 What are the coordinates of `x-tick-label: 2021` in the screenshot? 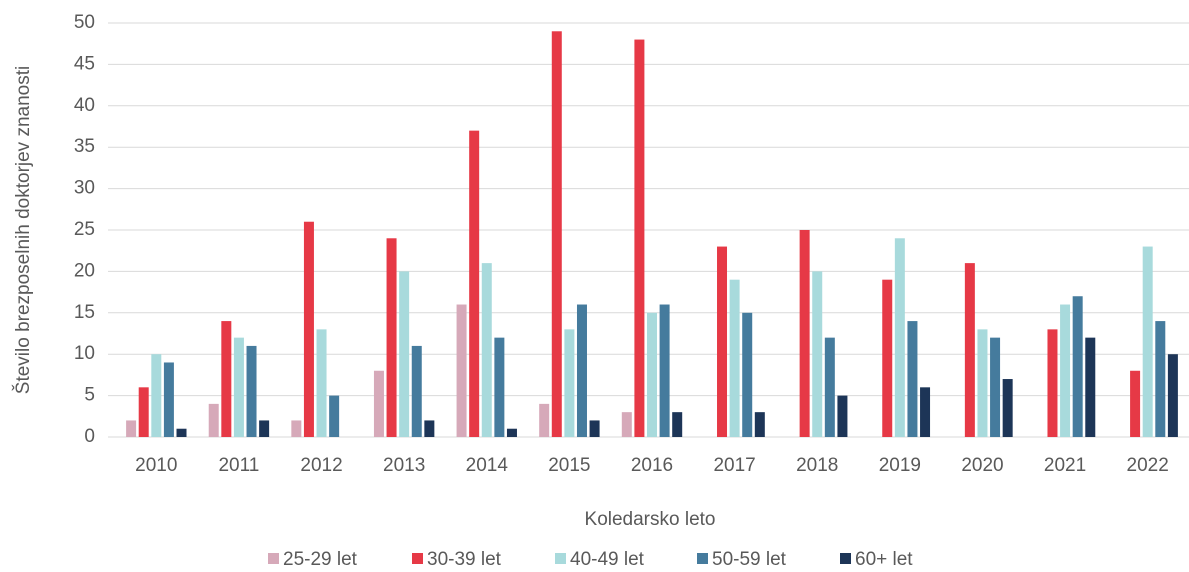 It's located at (1065, 465).